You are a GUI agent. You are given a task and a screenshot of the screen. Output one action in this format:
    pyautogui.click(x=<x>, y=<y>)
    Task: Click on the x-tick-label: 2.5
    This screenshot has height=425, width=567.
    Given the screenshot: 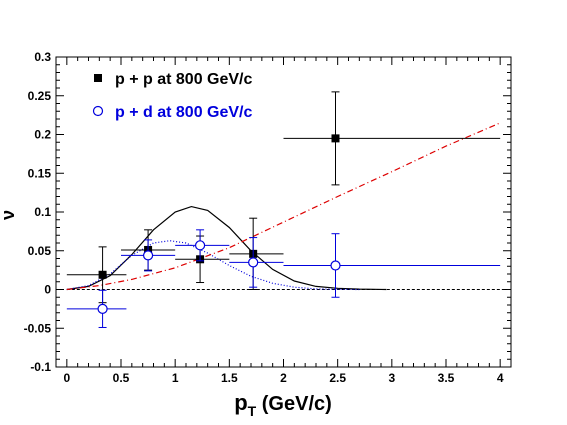 What is the action you would take?
    pyautogui.click(x=337, y=378)
    